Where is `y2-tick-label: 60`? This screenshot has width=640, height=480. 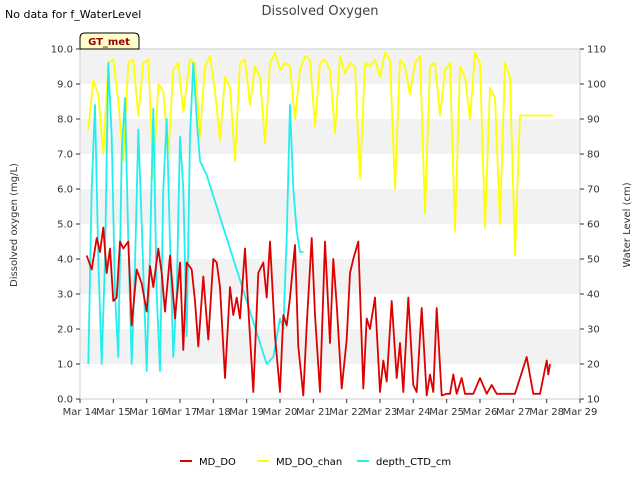 y2-tick-label: 60 is located at coordinates (593, 225).